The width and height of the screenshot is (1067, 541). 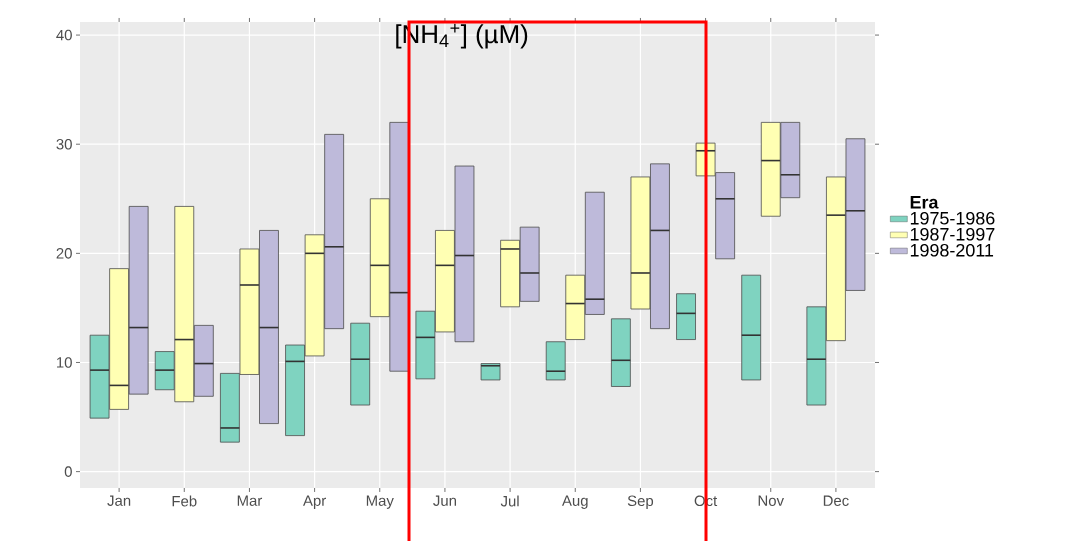 What do you see at coordinates (509, 501) in the screenshot?
I see `x-tick-label: Jul` at bounding box center [509, 501].